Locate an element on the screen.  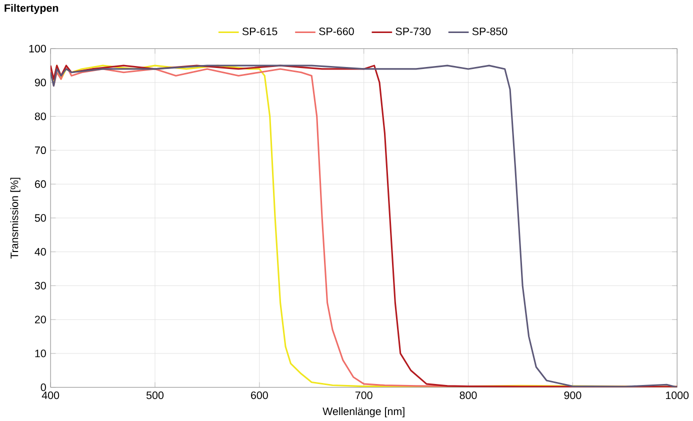
y-axis-title: Transmission [%] is located at coordinates (15, 218).